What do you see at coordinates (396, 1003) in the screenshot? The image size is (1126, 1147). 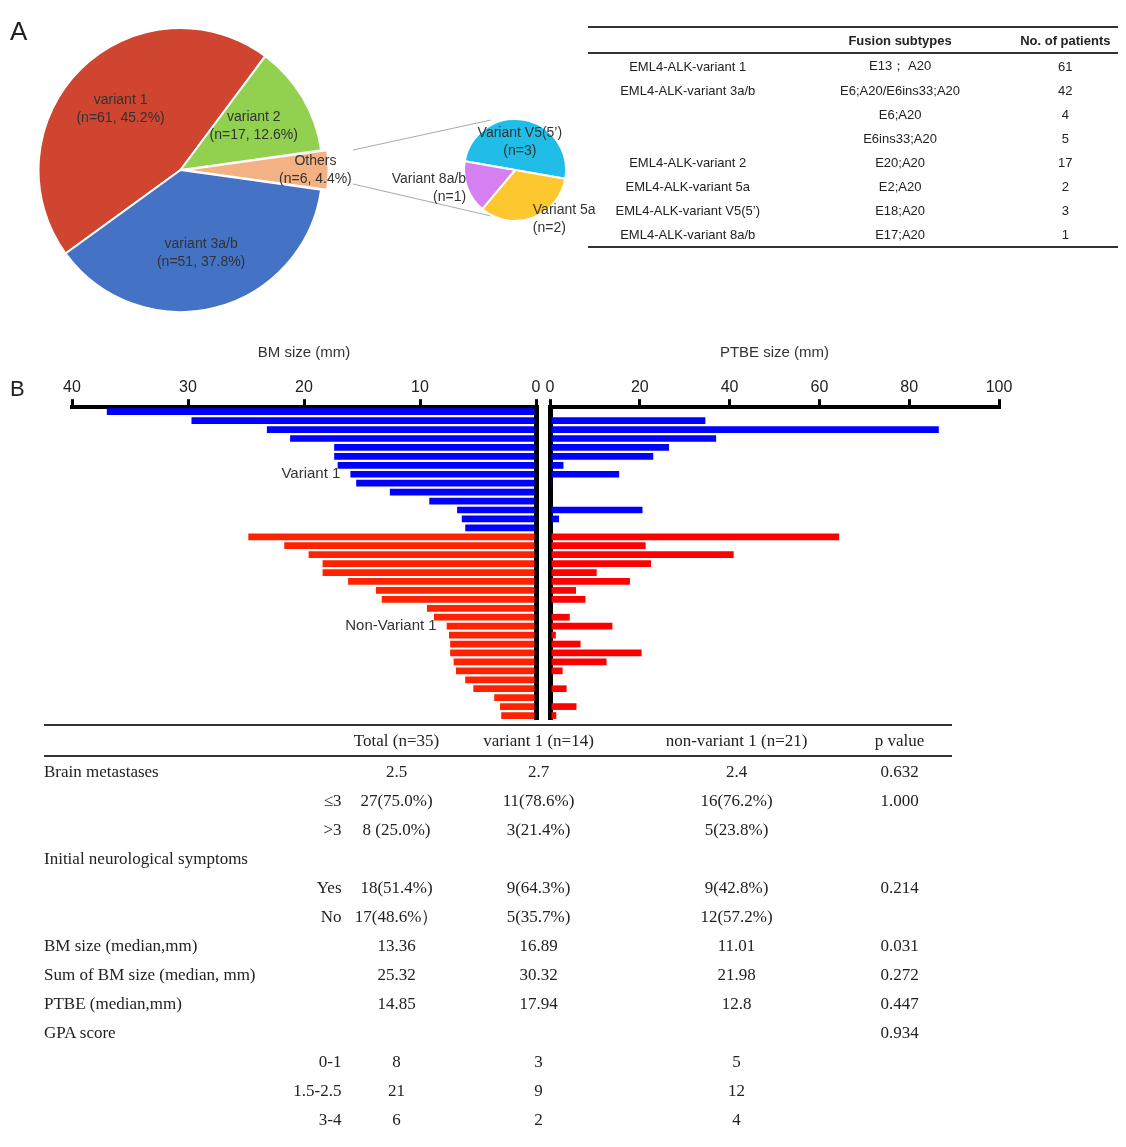 I see `text: 14.85` at bounding box center [396, 1003].